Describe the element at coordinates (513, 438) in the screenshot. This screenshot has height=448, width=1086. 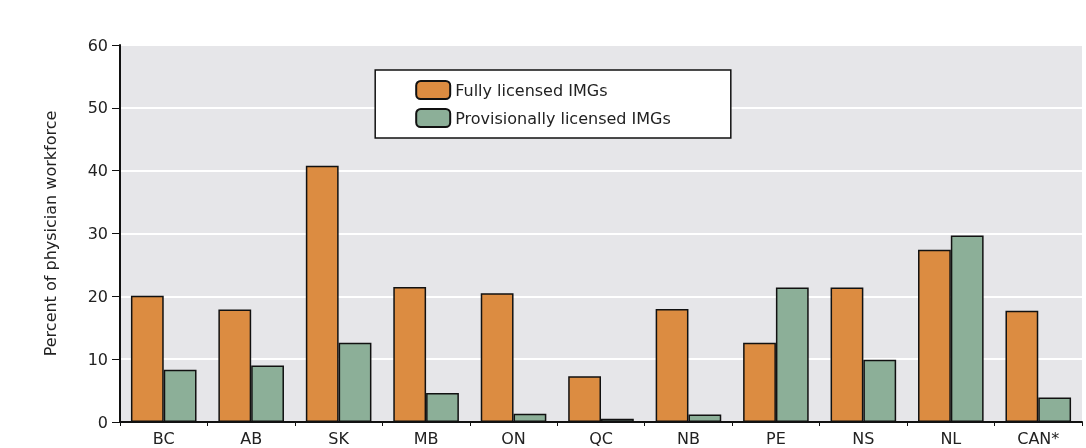
I see `x-tick-label: ON` at that location.